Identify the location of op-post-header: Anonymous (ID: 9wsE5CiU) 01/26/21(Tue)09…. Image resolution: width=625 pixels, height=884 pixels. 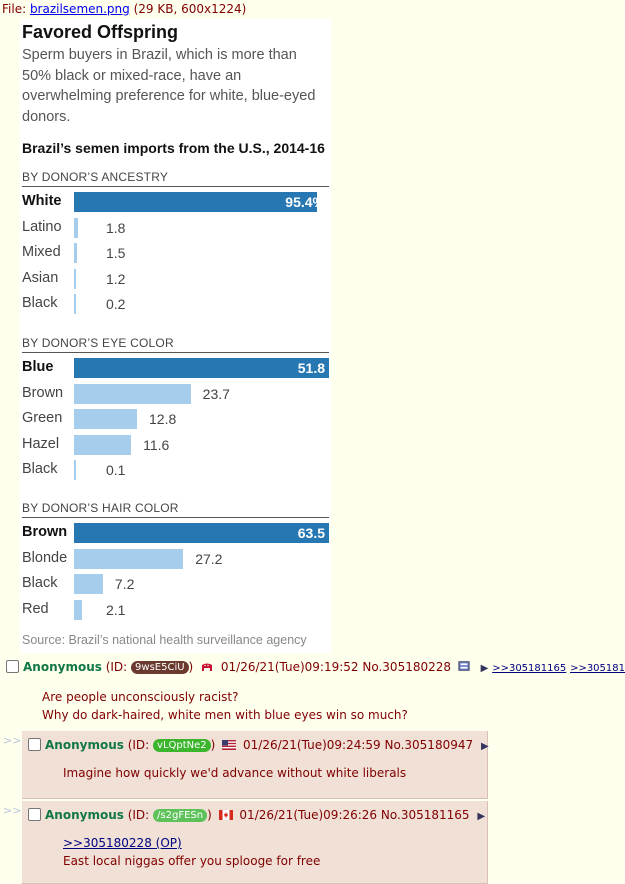
(315, 667).